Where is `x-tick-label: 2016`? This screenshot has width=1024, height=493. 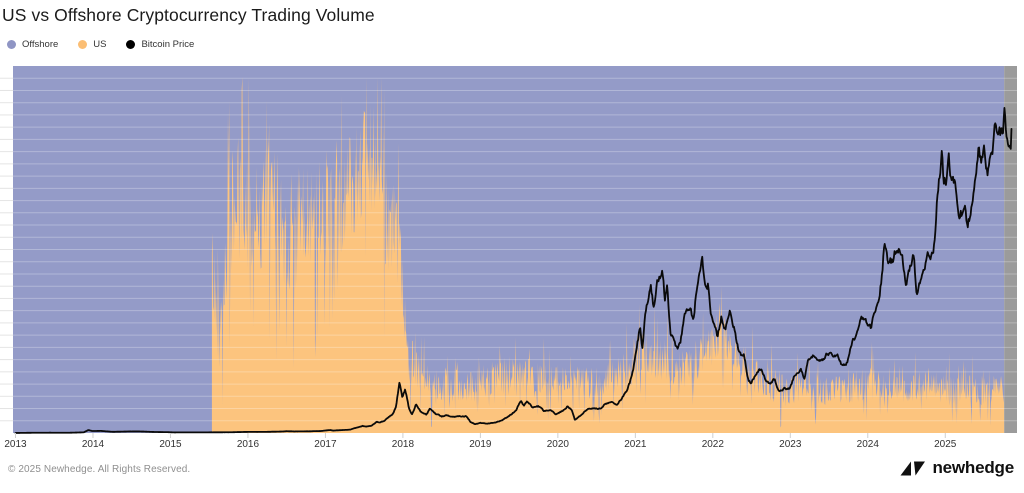
x-tick-label: 2016 is located at coordinates (248, 444).